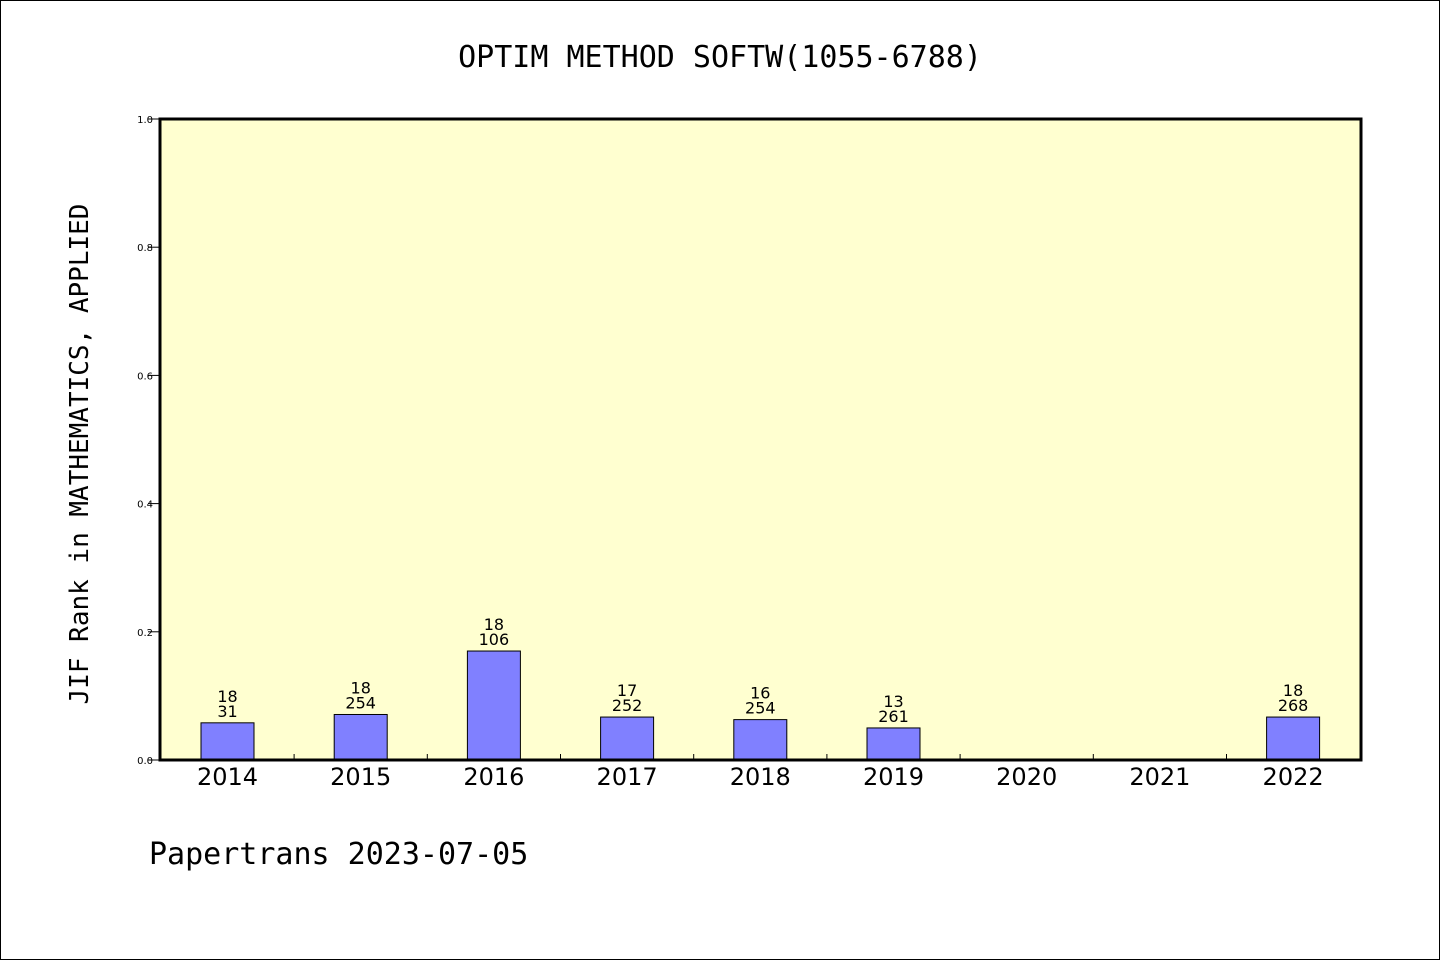 This screenshot has width=1440, height=960. I want to click on bar-2019, so click(893, 744).